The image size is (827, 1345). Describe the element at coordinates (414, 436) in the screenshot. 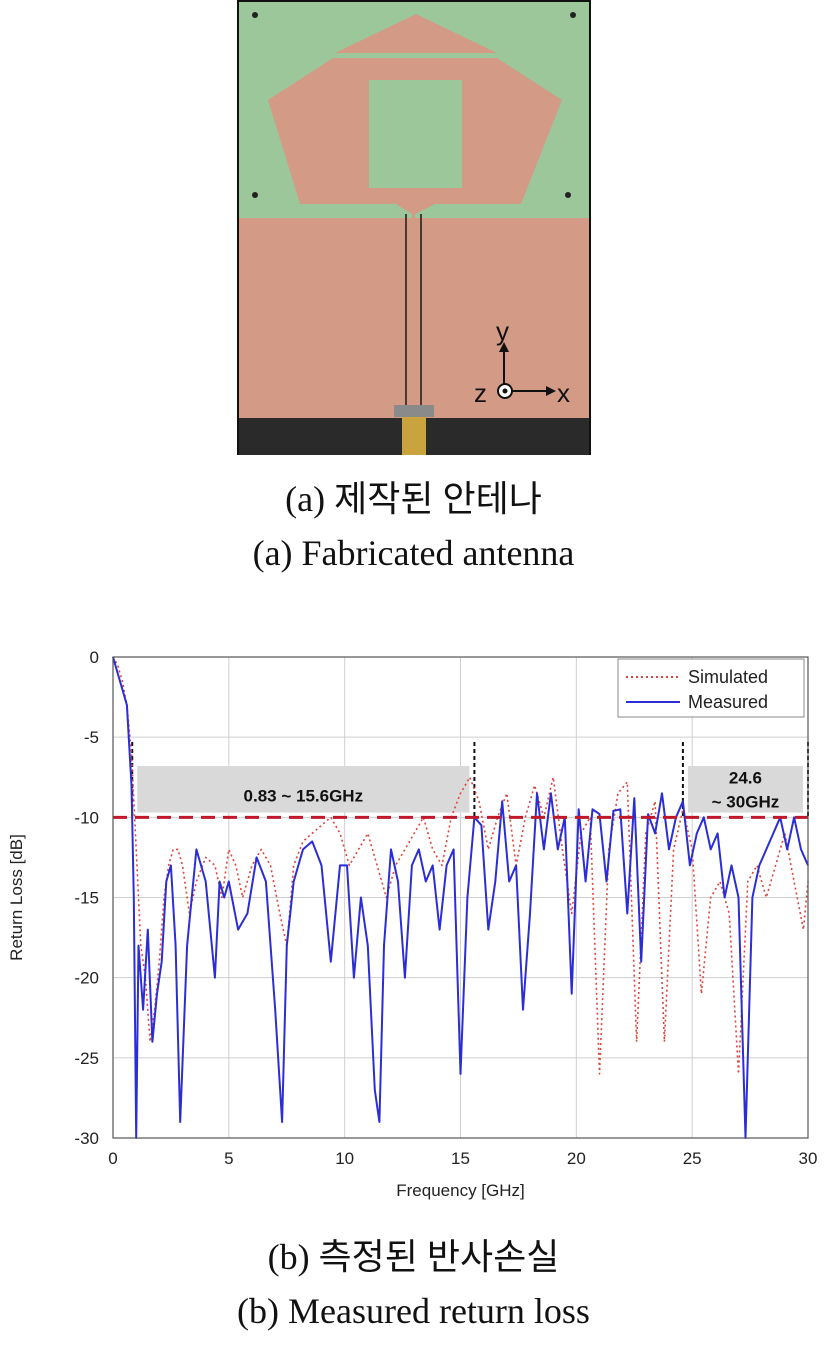

I see `sma-connector` at that location.